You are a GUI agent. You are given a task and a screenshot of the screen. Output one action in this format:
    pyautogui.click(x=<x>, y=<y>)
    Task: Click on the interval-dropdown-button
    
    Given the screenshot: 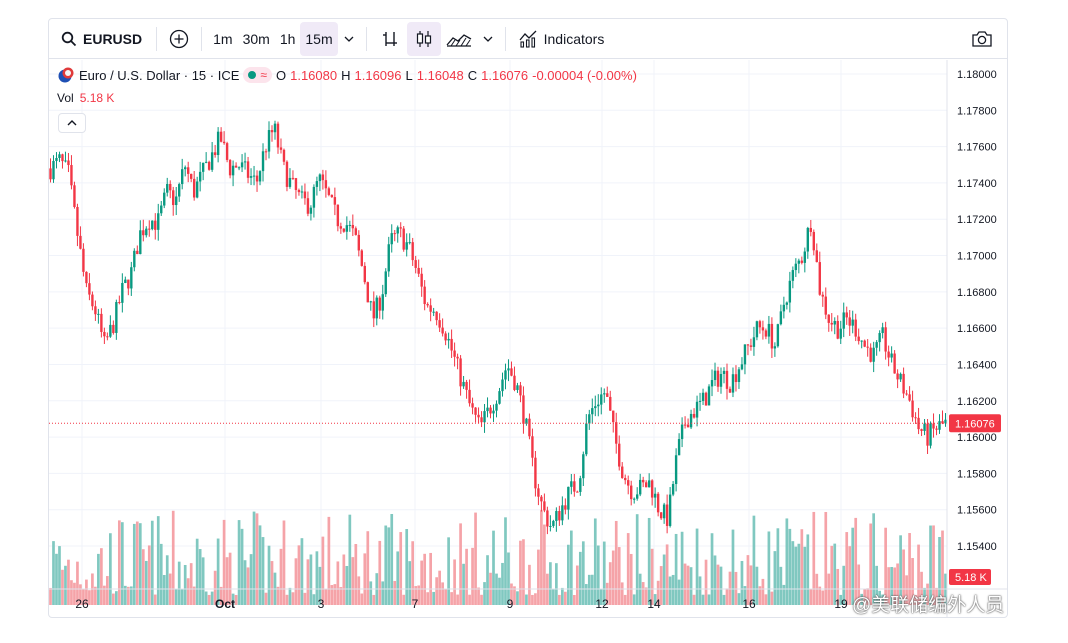 What is the action you would take?
    pyautogui.click(x=349, y=39)
    